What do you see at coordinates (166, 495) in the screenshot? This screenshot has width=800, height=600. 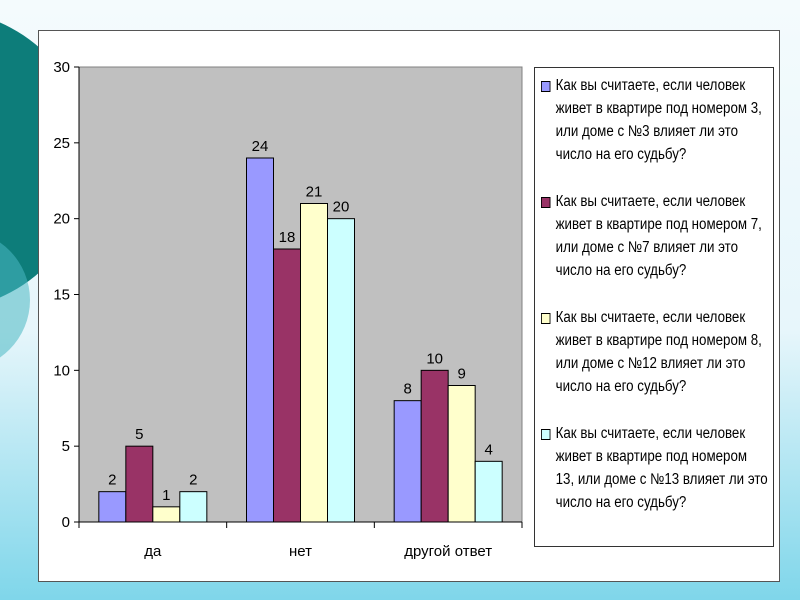 I see `data-label: 1` at bounding box center [166, 495].